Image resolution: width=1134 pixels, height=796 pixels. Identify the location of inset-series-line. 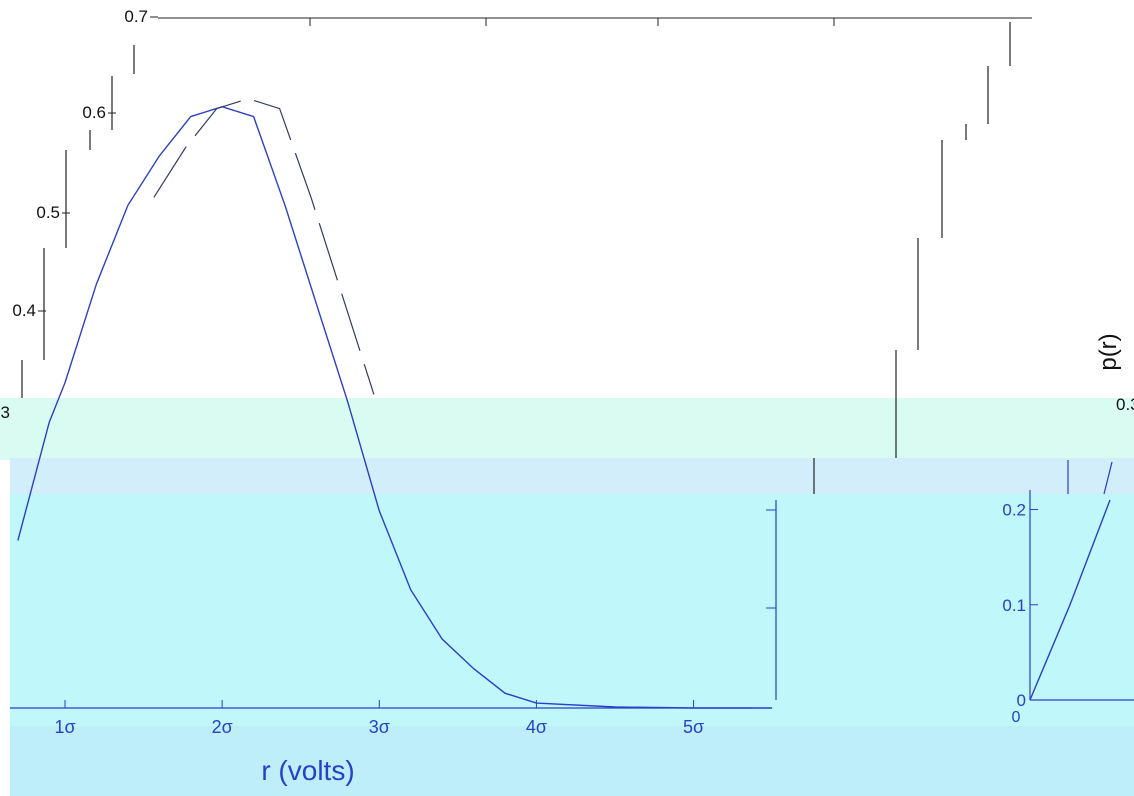
(1070, 600).